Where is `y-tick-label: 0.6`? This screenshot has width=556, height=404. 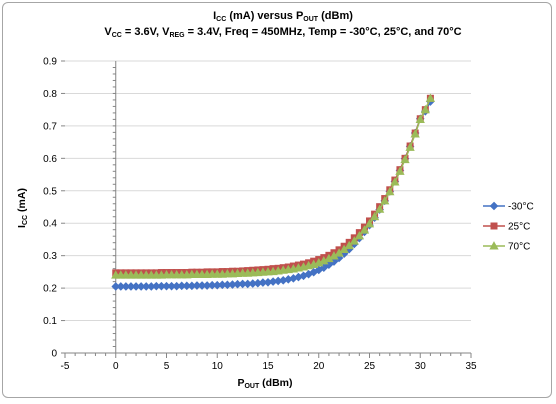 y-tick-label: 0.6 is located at coordinates (50, 159).